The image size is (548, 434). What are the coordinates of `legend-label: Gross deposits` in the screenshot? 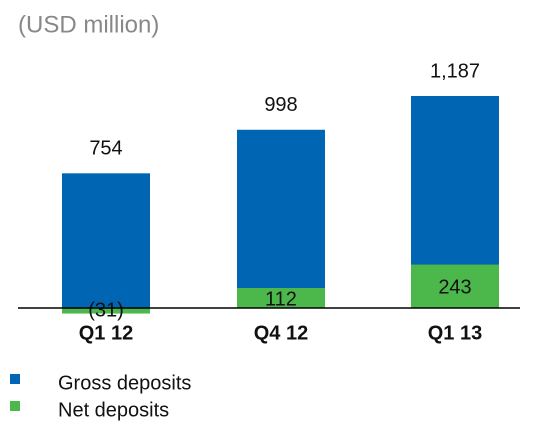 It's located at (124, 383).